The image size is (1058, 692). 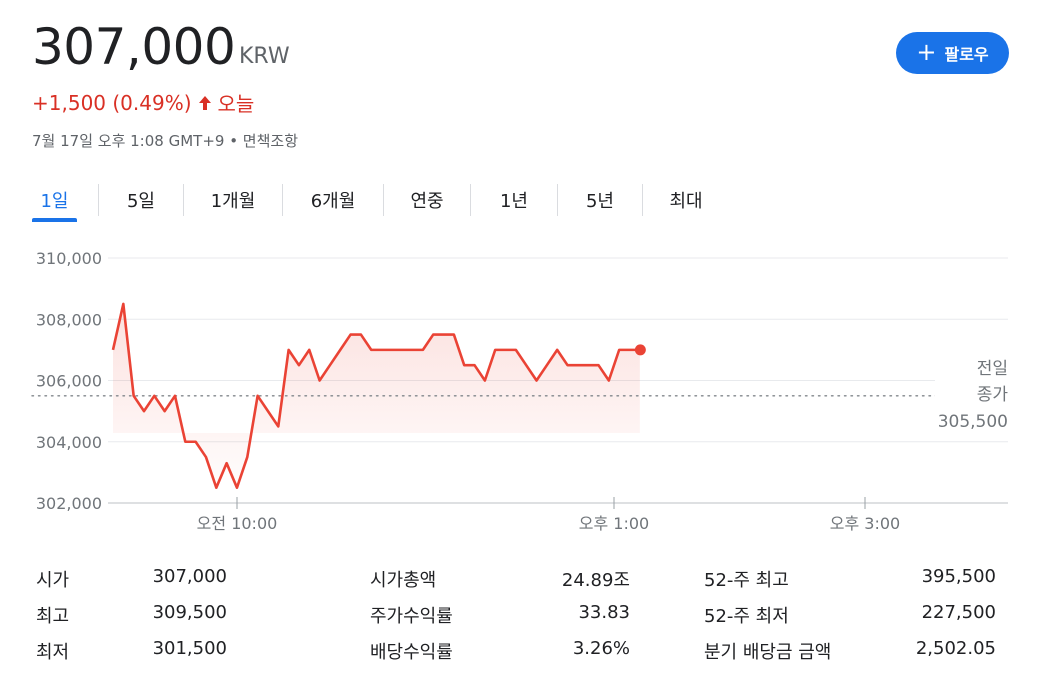 I want to click on stat-value: 395,500, so click(x=958, y=576).